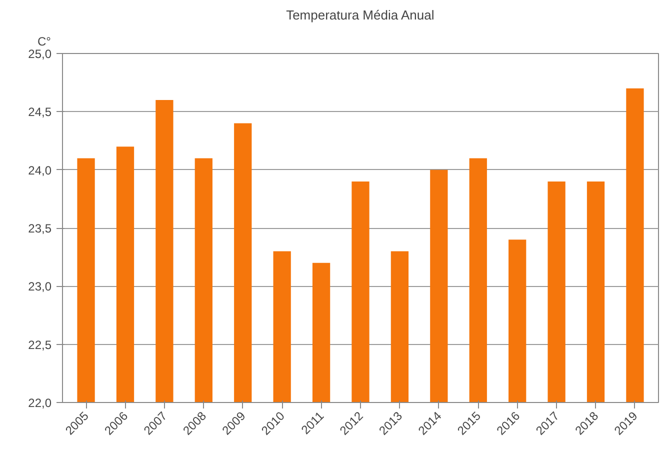 The height and width of the screenshot is (457, 670). What do you see at coordinates (40, 229) in the screenshot?
I see `y-tick-label: 23,5` at bounding box center [40, 229].